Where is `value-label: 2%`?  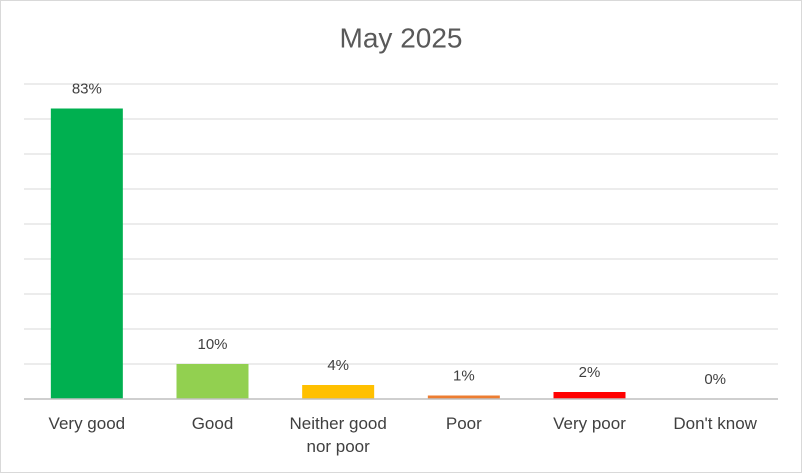
value-label: 2% is located at coordinates (590, 372).